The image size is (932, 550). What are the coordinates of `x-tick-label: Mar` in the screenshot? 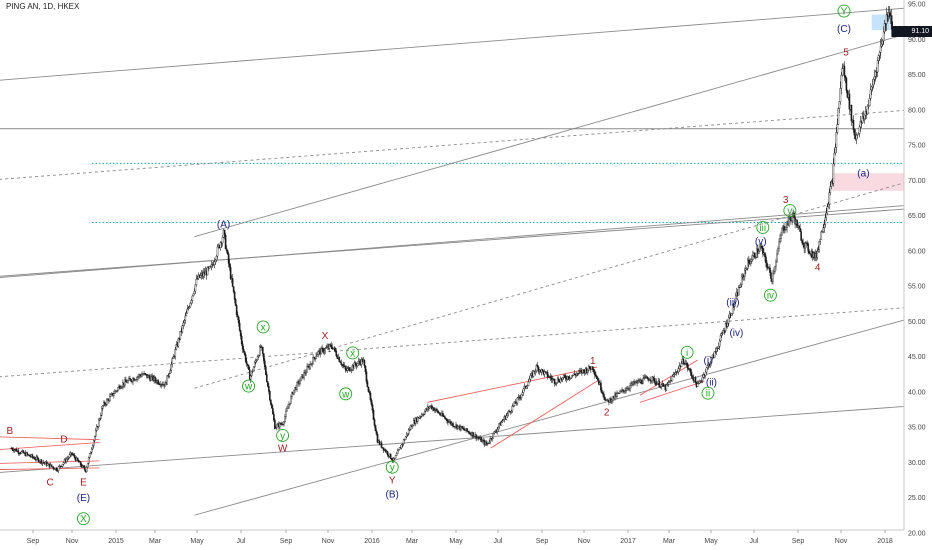 It's located at (669, 541).